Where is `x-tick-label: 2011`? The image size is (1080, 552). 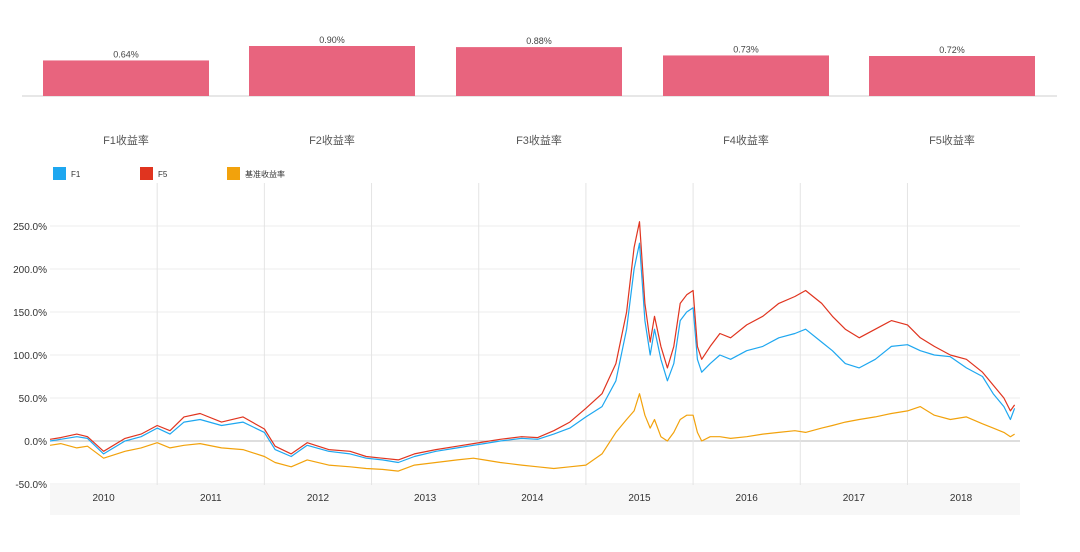 x-tick-label: 2011 is located at coordinates (211, 498).